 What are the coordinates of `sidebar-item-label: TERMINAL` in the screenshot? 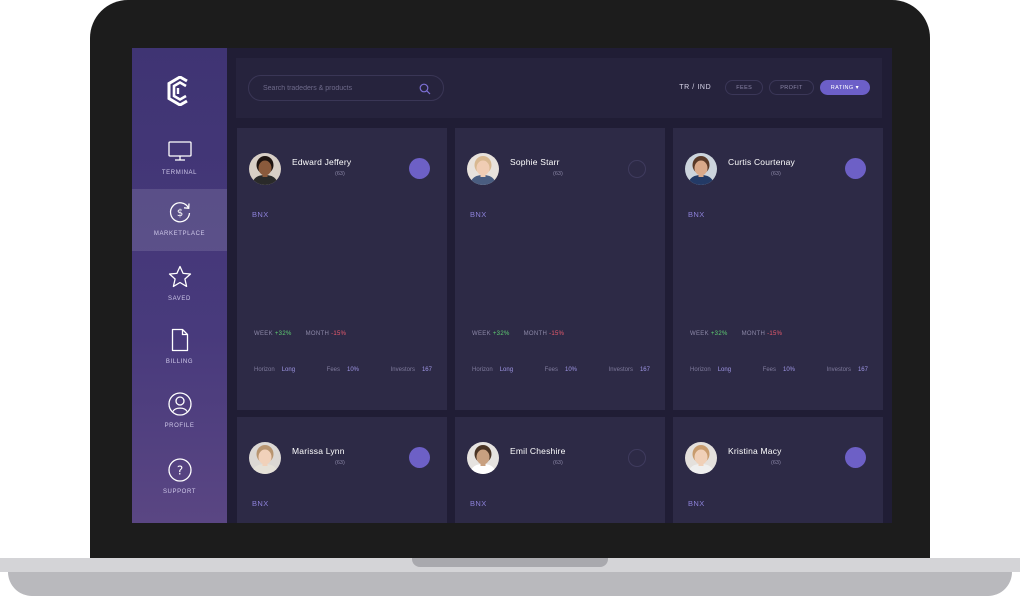 It's located at (179, 173).